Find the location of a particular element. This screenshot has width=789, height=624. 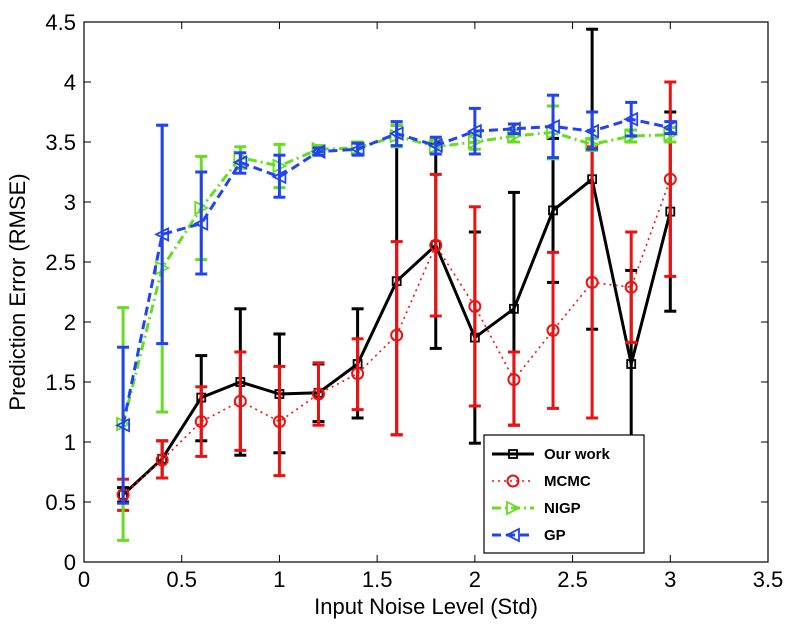

x-tick-label: 2 is located at coordinates (475, 579).